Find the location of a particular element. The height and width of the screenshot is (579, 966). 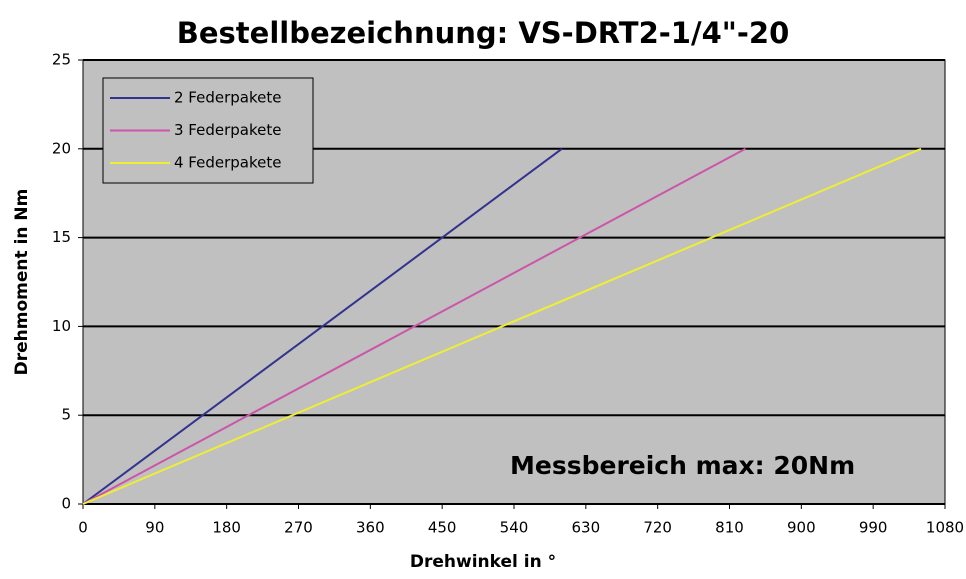

x-tick-label: 450 is located at coordinates (442, 528).